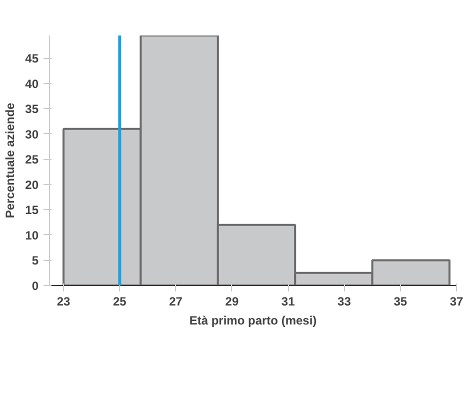 The image size is (474, 418). I want to click on x-tick-label: 35, so click(401, 301).